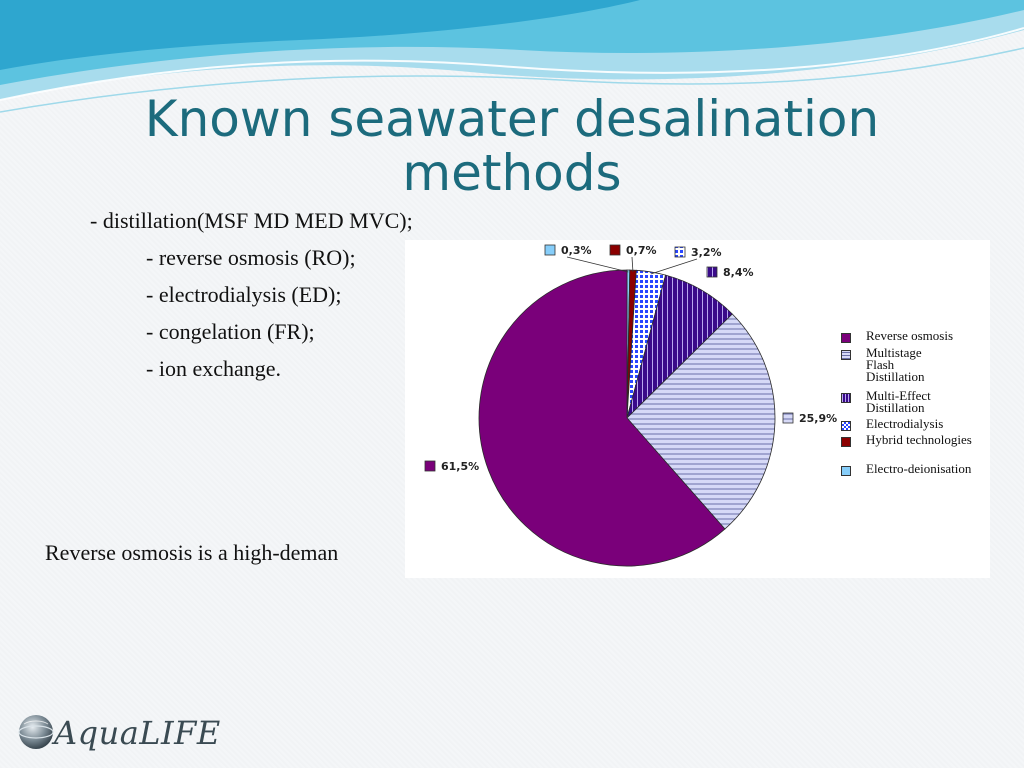  I want to click on leader-line-electro-deionisation, so click(597, 264).